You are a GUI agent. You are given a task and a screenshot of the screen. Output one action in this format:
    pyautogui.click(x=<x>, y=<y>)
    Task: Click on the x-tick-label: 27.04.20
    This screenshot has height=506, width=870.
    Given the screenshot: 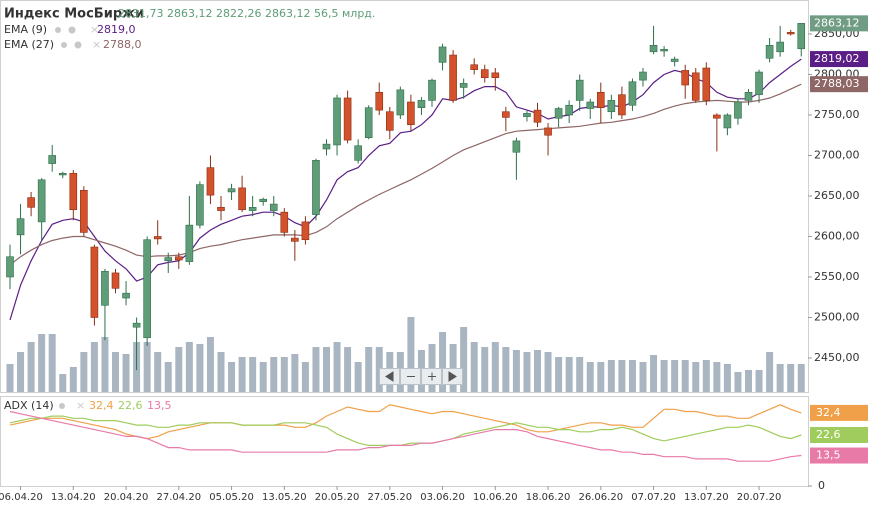 What is the action you would take?
    pyautogui.click(x=179, y=497)
    